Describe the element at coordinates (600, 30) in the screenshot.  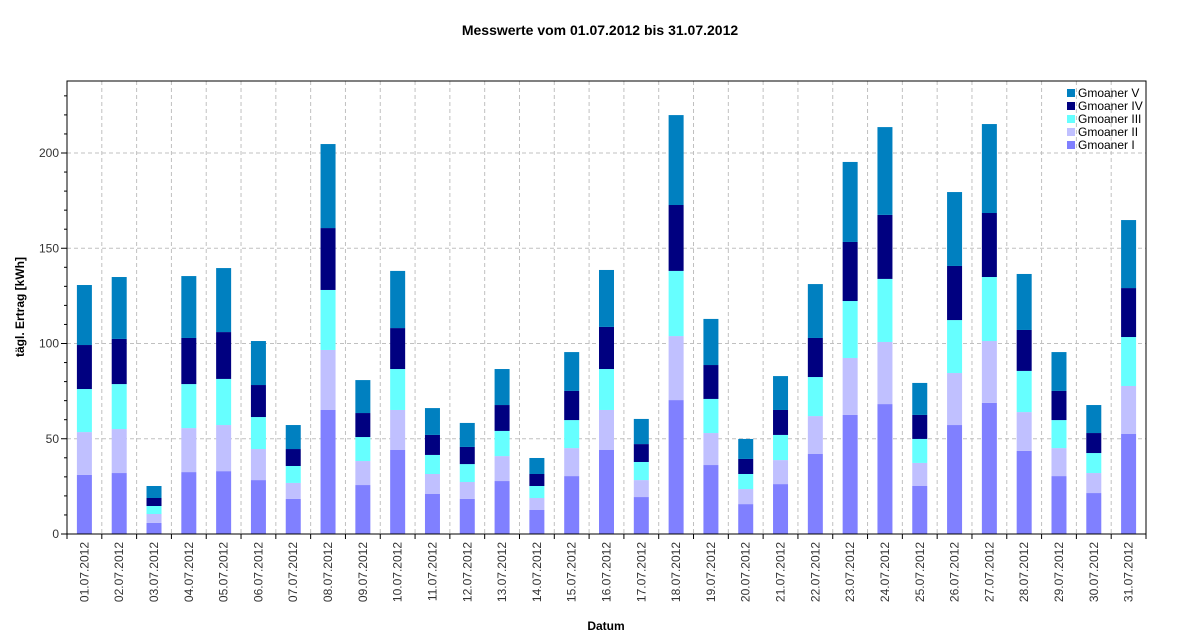
I see `chart-title: Messwerte vom 01.07.2012 bis 31.07.2012` at that location.